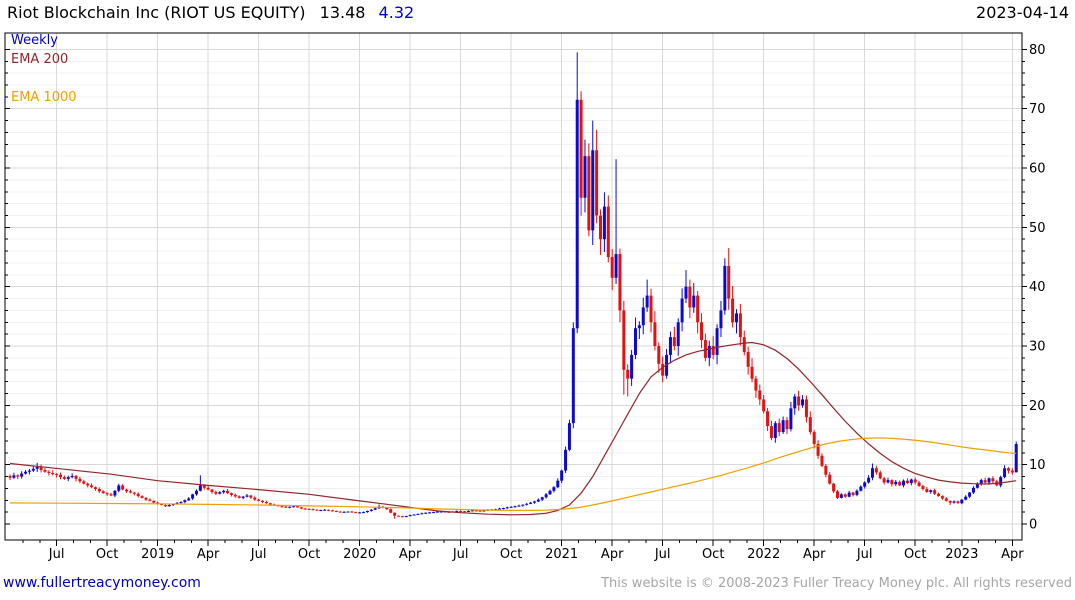 This screenshot has width=1075, height=600. Describe the element at coordinates (396, 12) in the screenshot. I see `price-change: 4.32` at that location.